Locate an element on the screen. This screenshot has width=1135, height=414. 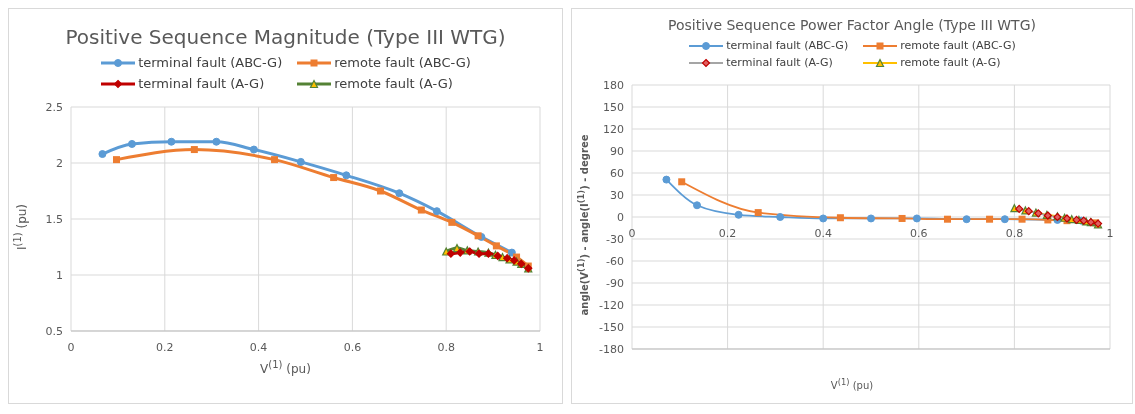
y-tick-label: -90 is located at coordinates (615, 283).